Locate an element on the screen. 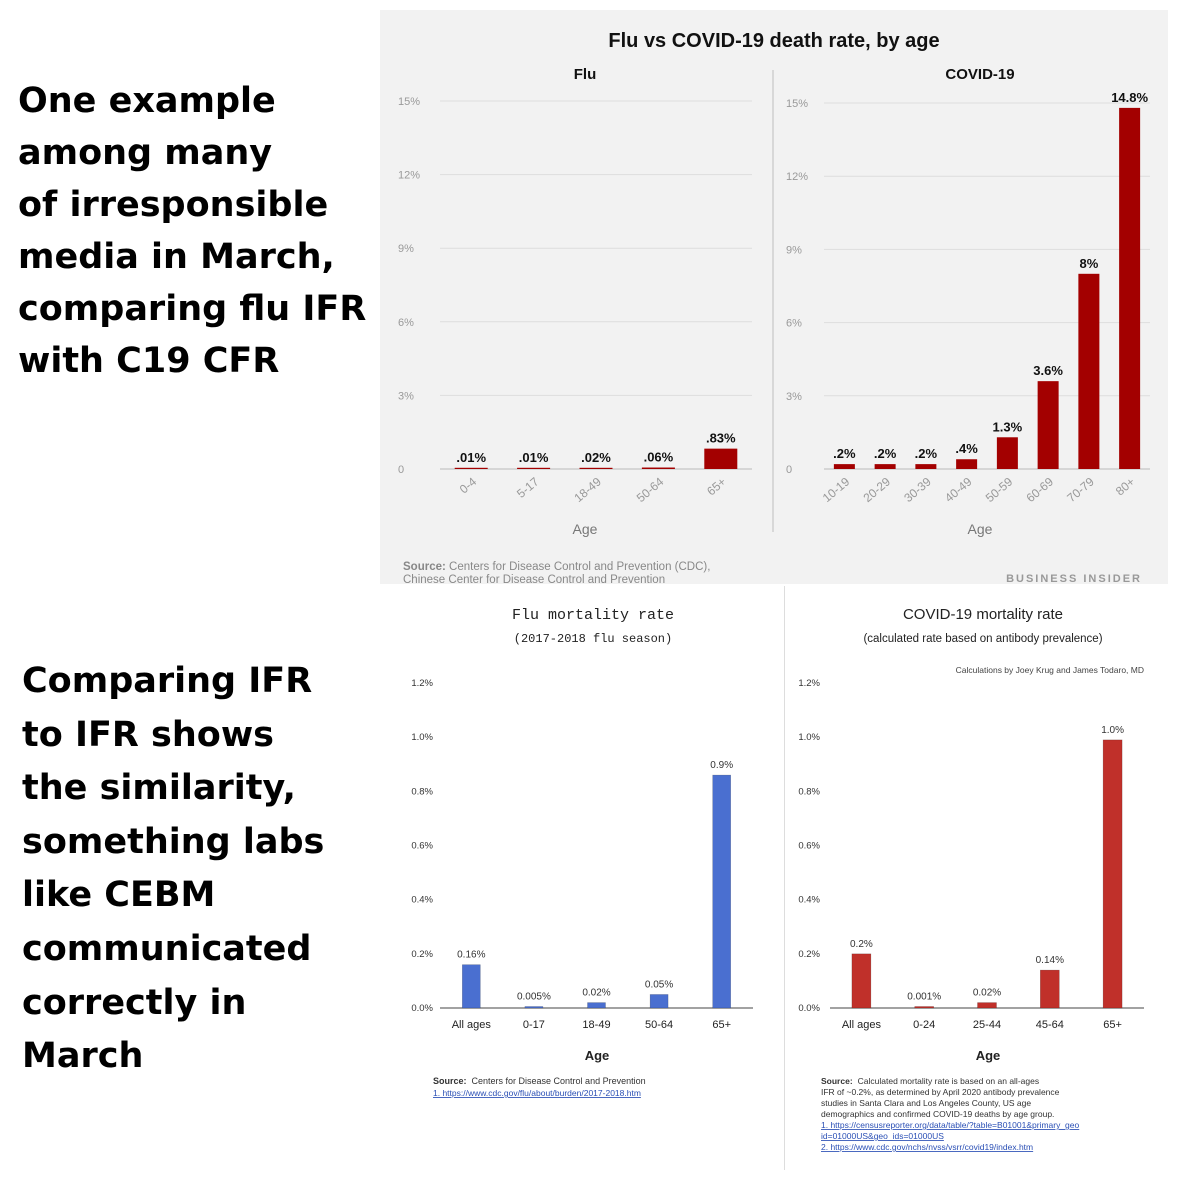 The width and height of the screenshot is (1200, 1200). y-tick-label: 12% is located at coordinates (409, 176).